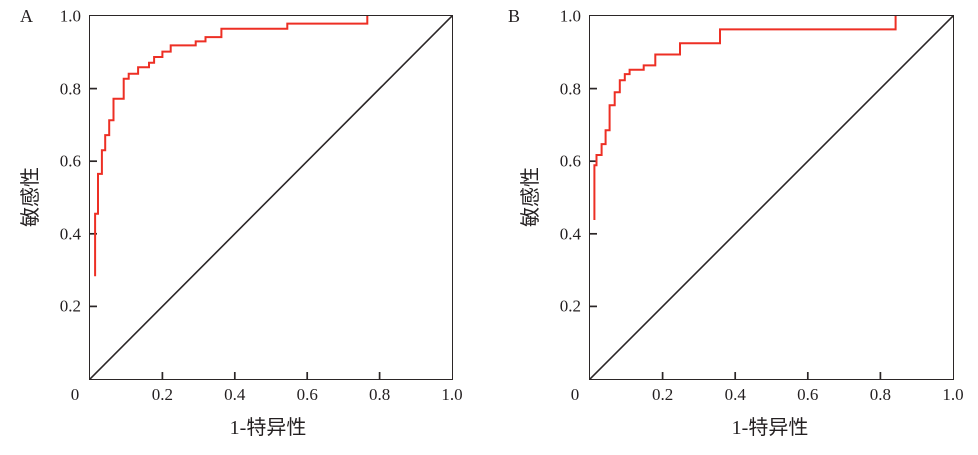 The image size is (978, 455). What do you see at coordinates (531, 197) in the screenshot?
I see `y-axis-title-b: 敏感性` at bounding box center [531, 197].